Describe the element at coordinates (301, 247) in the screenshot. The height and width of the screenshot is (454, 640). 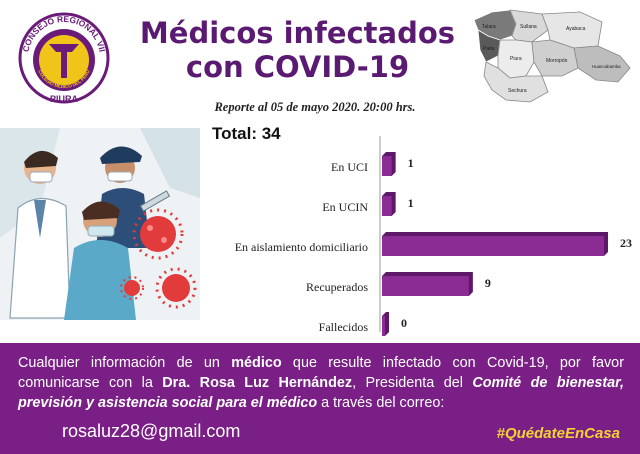
I see `chart-category-label: En aislamiento domiciliario` at that location.